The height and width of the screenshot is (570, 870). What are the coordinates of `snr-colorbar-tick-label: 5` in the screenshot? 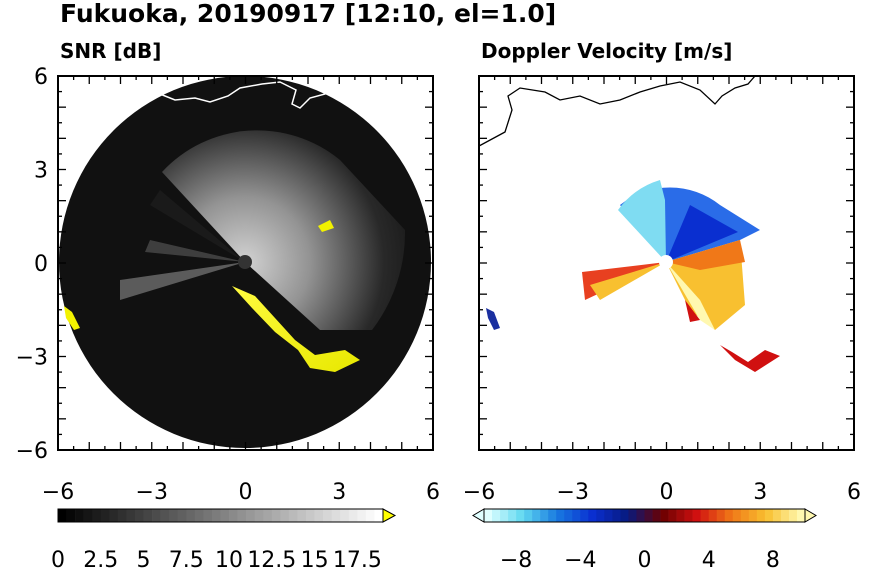 It's located at (144, 559).